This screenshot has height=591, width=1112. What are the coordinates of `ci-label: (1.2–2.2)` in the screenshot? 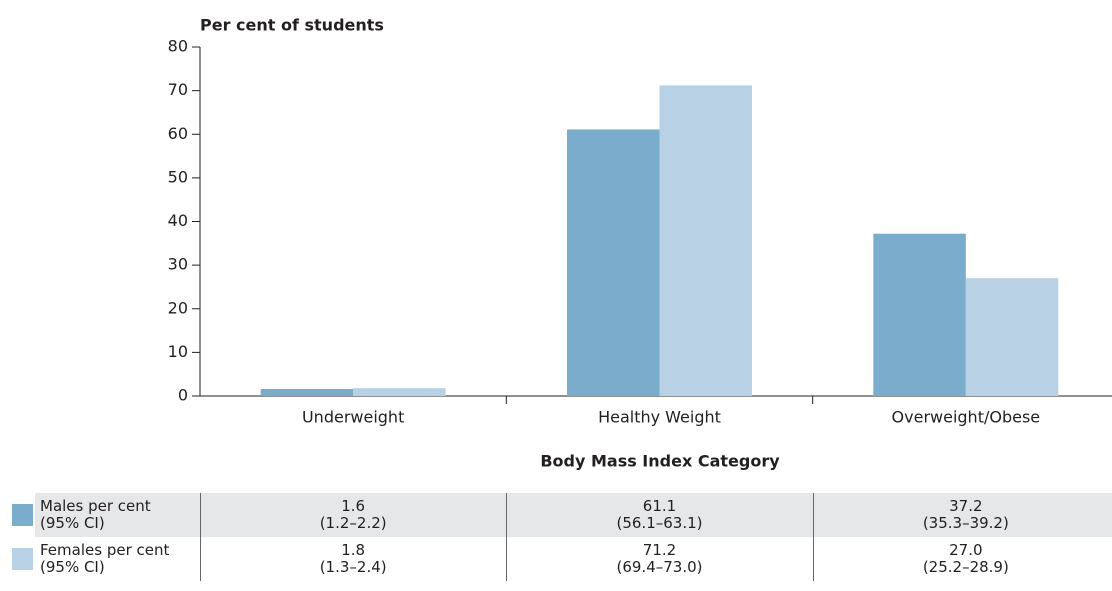 It's located at (353, 523).